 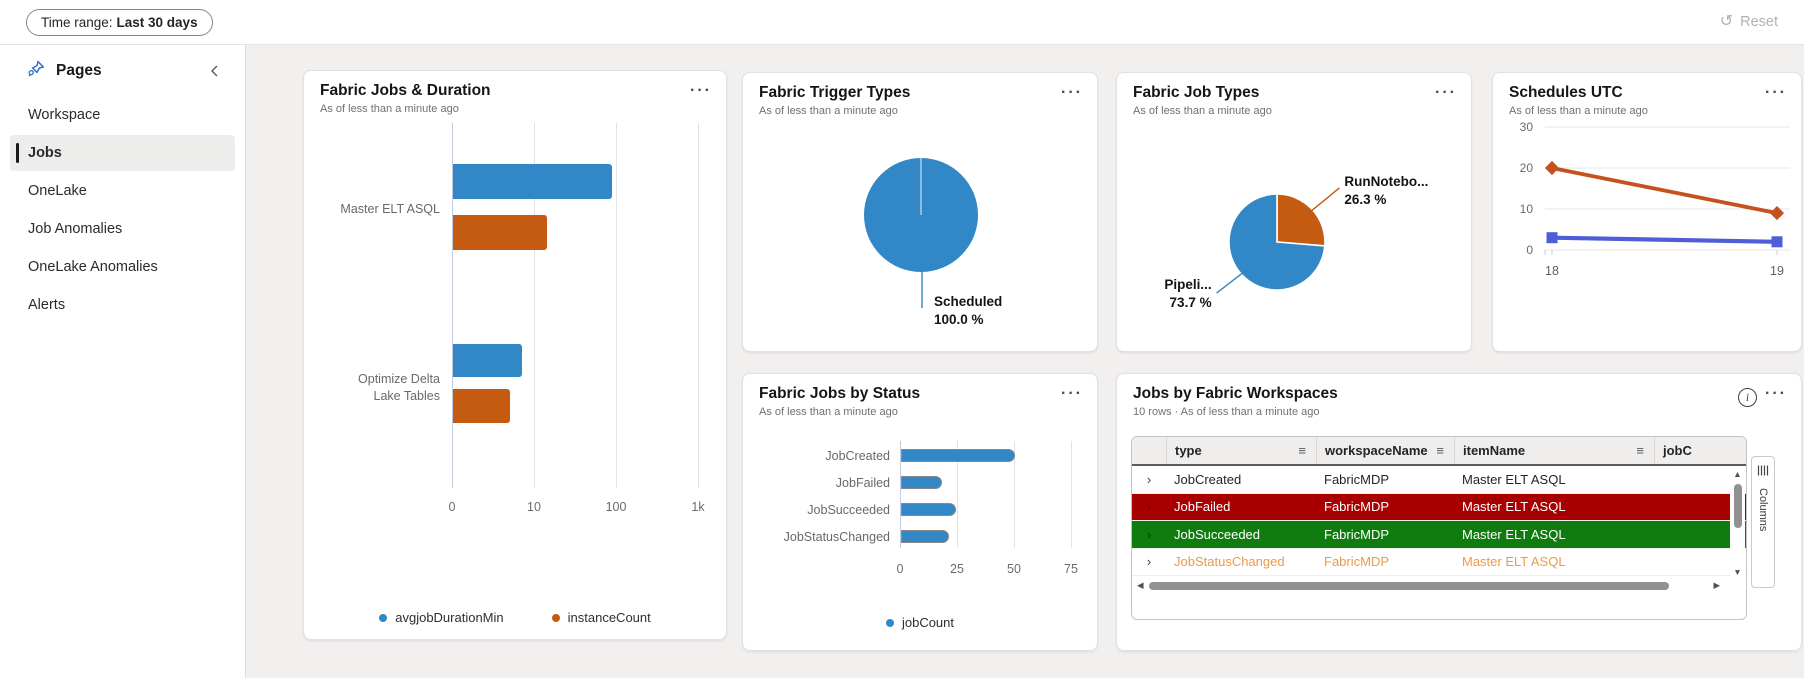 What do you see at coordinates (902, 22) in the screenshot?
I see `topbar: Time range: Last 30 days ↺ Reset` at bounding box center [902, 22].